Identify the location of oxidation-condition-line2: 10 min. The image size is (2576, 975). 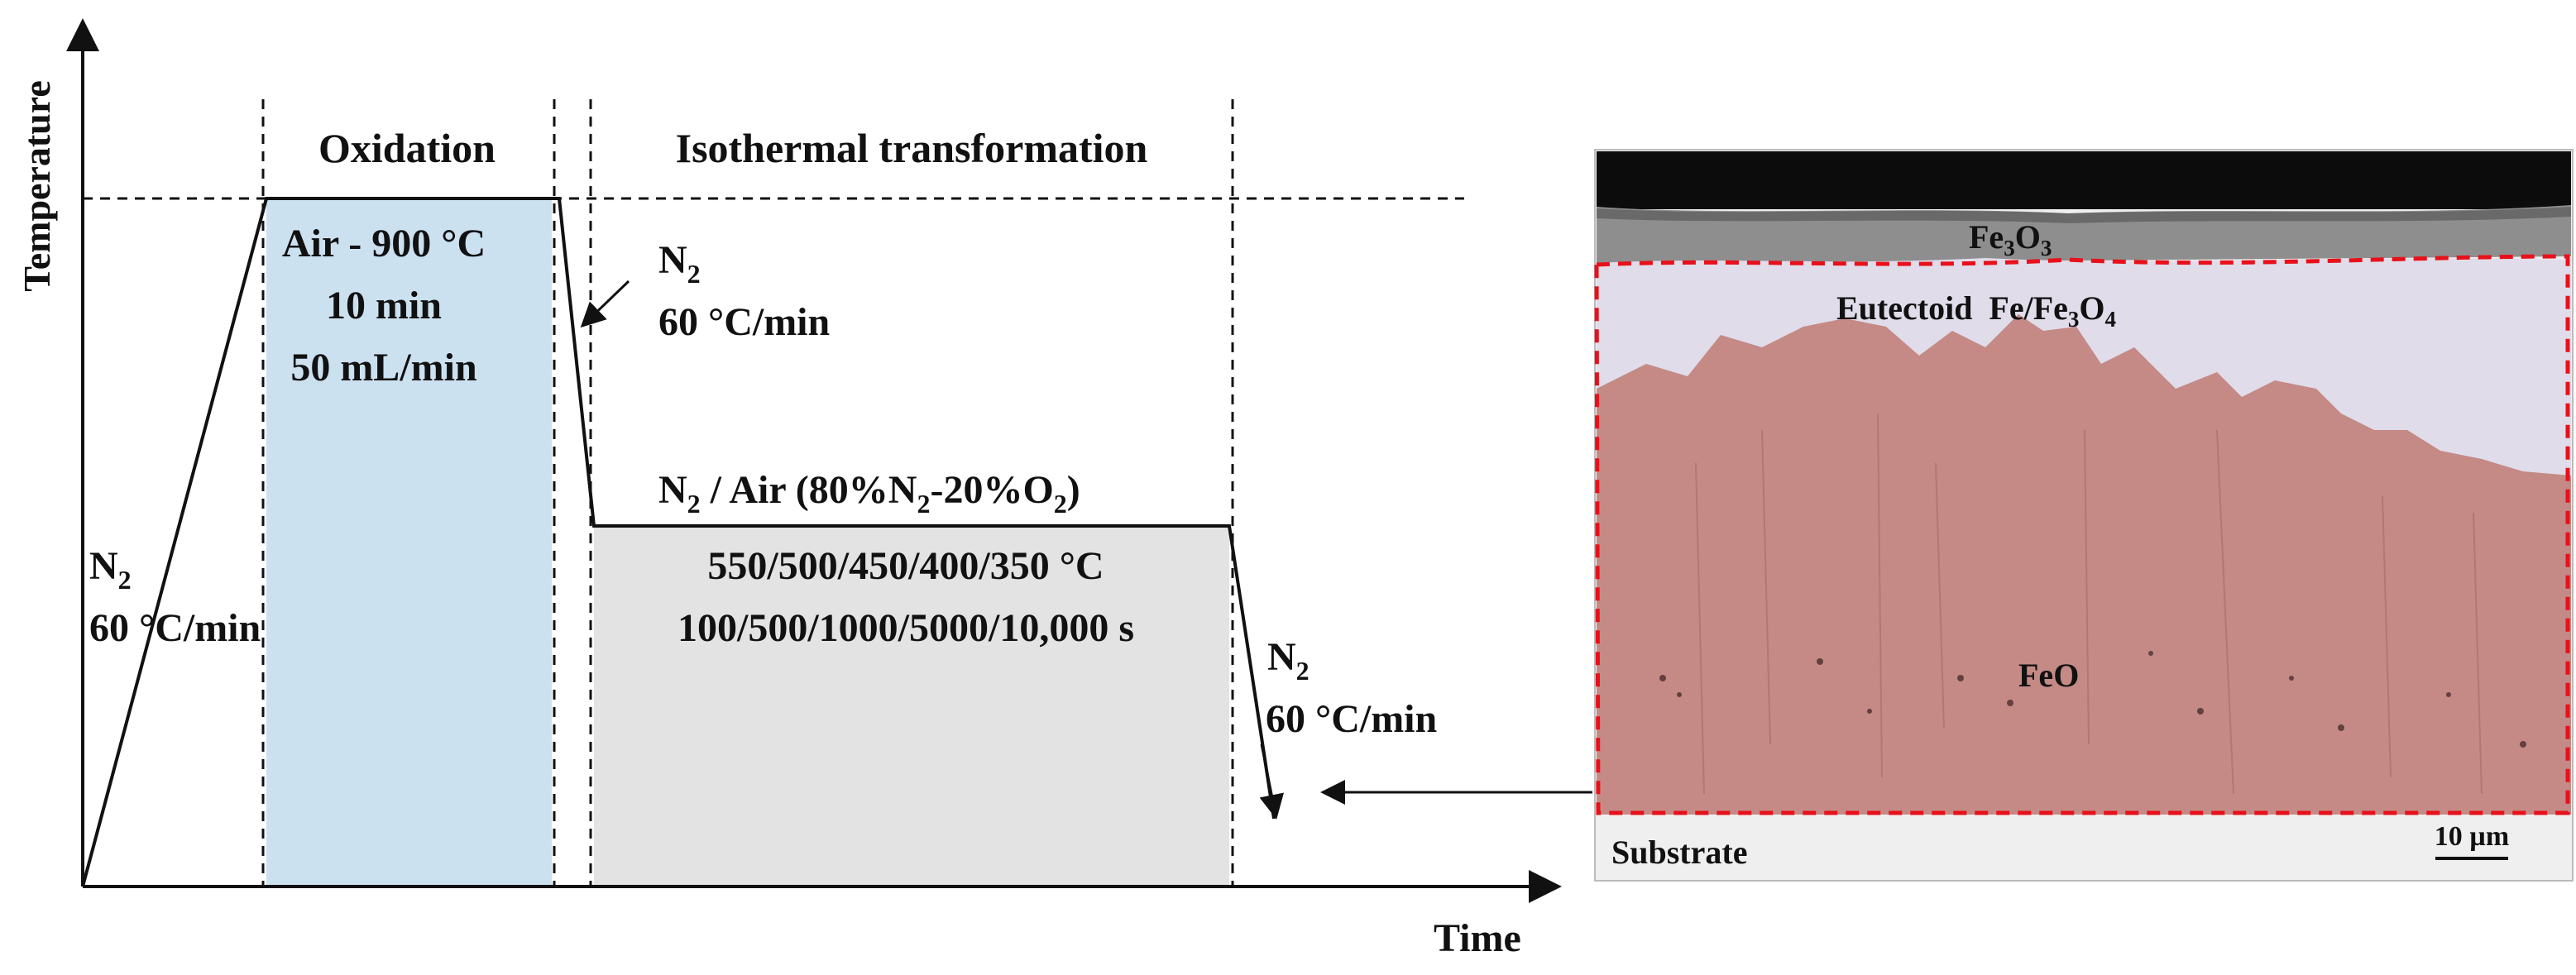
(384, 305).